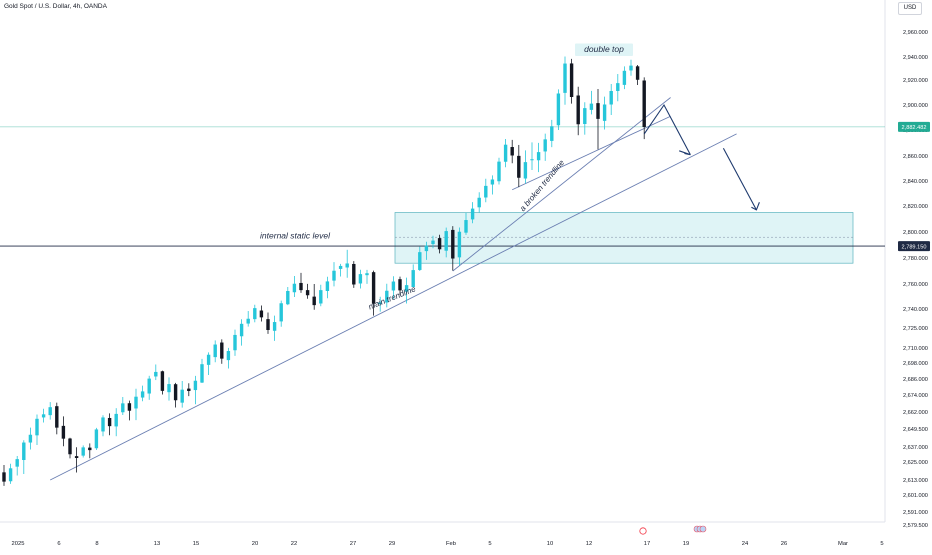 This screenshot has height=555, width=932. Describe the element at coordinates (448, 536) in the screenshot. I see `time-axis: 2025 6 8 13 15 20 22 27 29 Feb 5 10 12 17 19 24 26 Mar 5` at that location.